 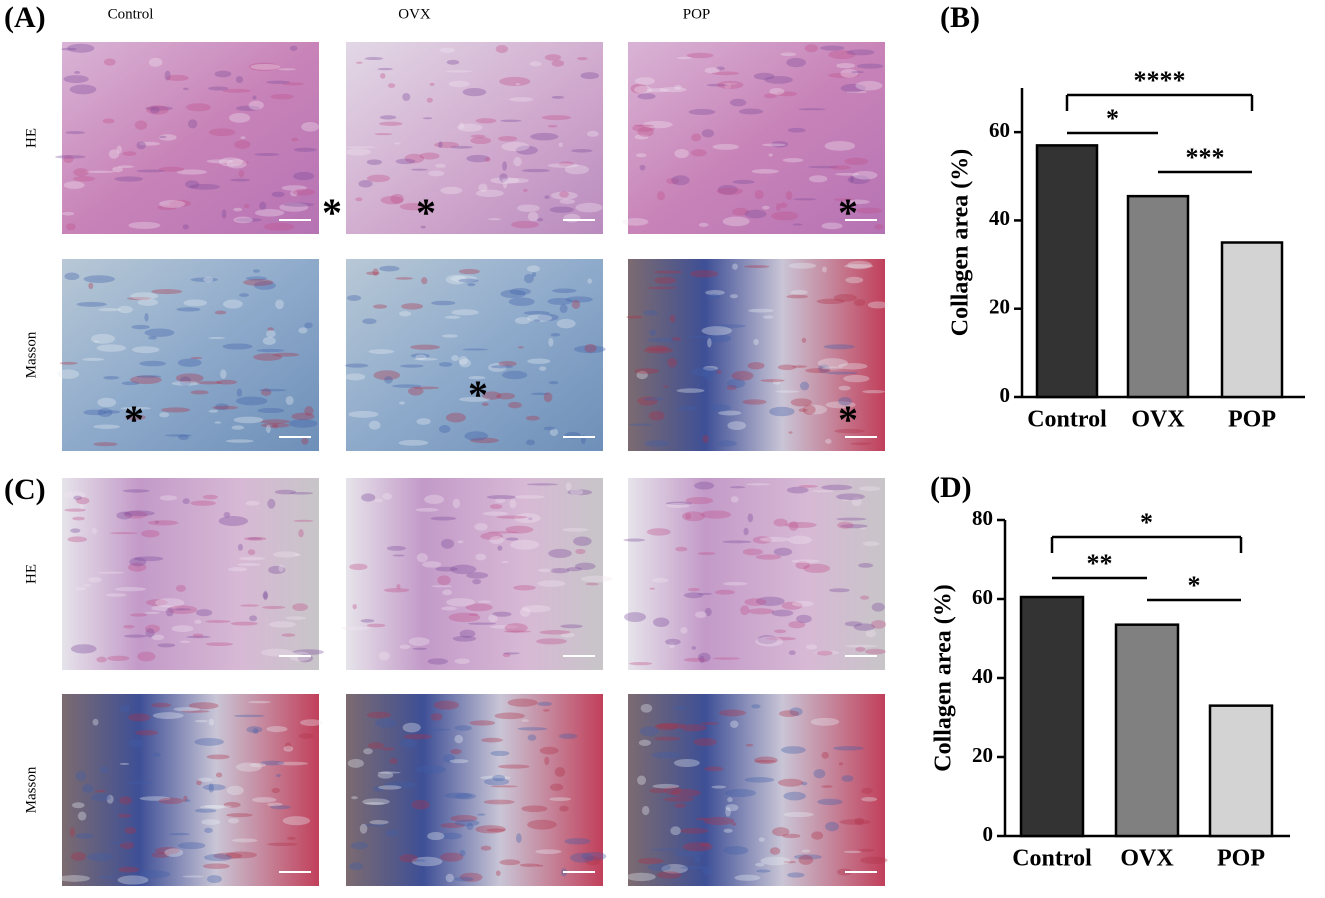 What do you see at coordinates (1194, 585) in the screenshot?
I see `significance-label: *` at bounding box center [1194, 585].